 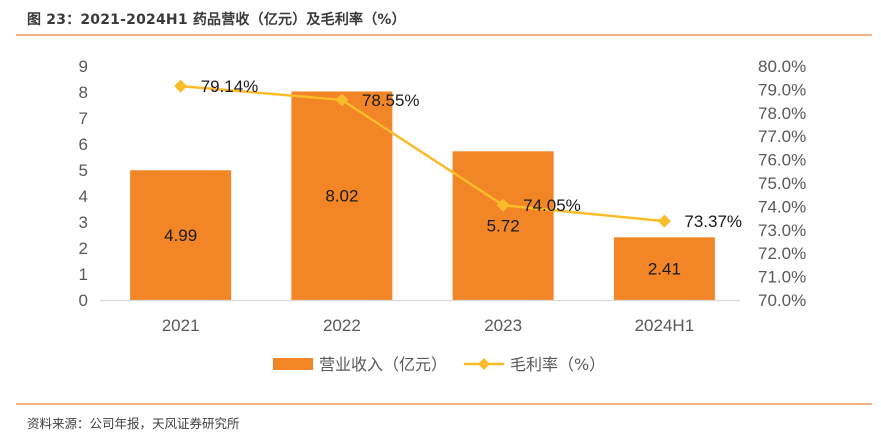 What do you see at coordinates (552, 205) in the screenshot?
I see `line-value-label: 74.05%` at bounding box center [552, 205].